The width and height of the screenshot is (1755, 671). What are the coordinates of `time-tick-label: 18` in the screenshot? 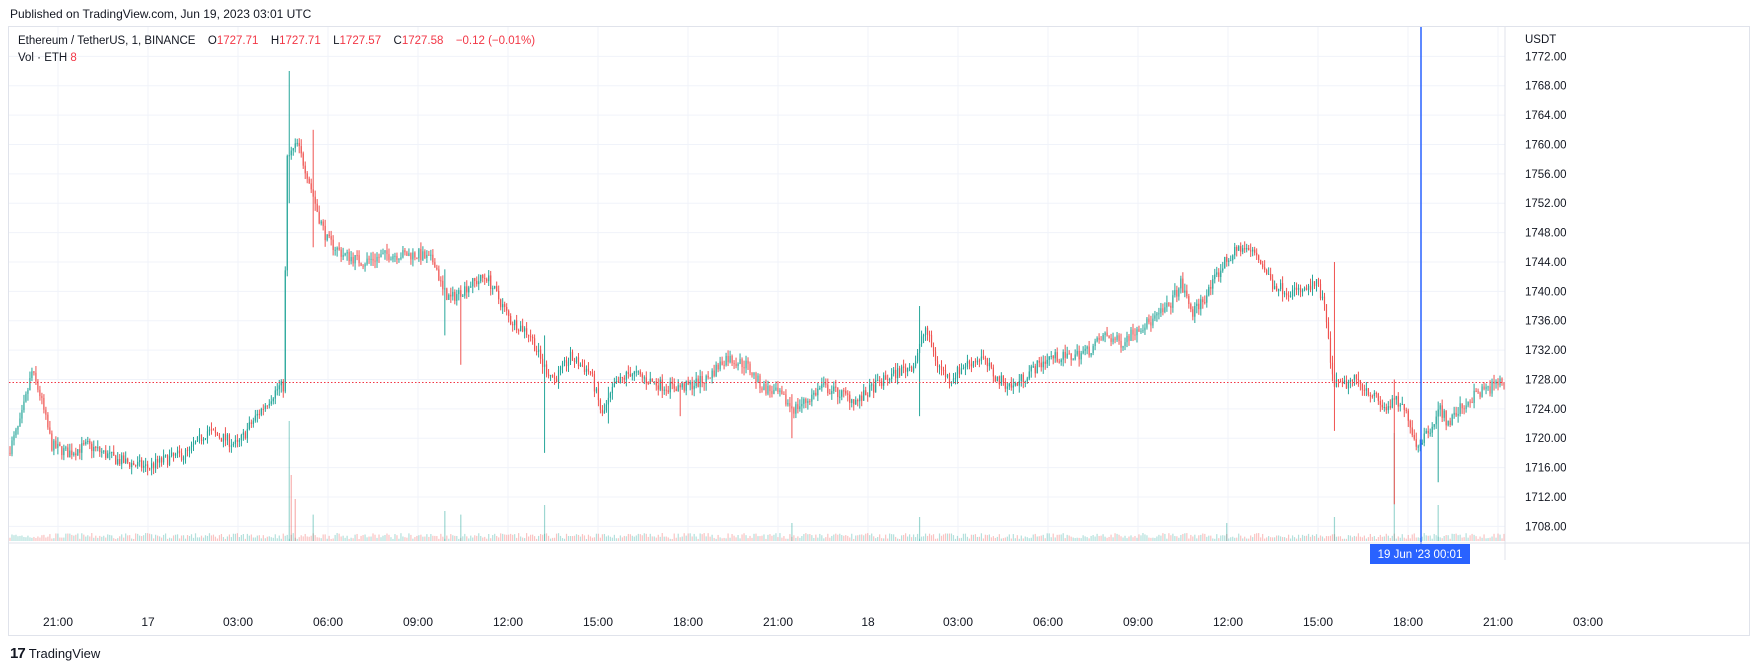 It's located at (868, 622).